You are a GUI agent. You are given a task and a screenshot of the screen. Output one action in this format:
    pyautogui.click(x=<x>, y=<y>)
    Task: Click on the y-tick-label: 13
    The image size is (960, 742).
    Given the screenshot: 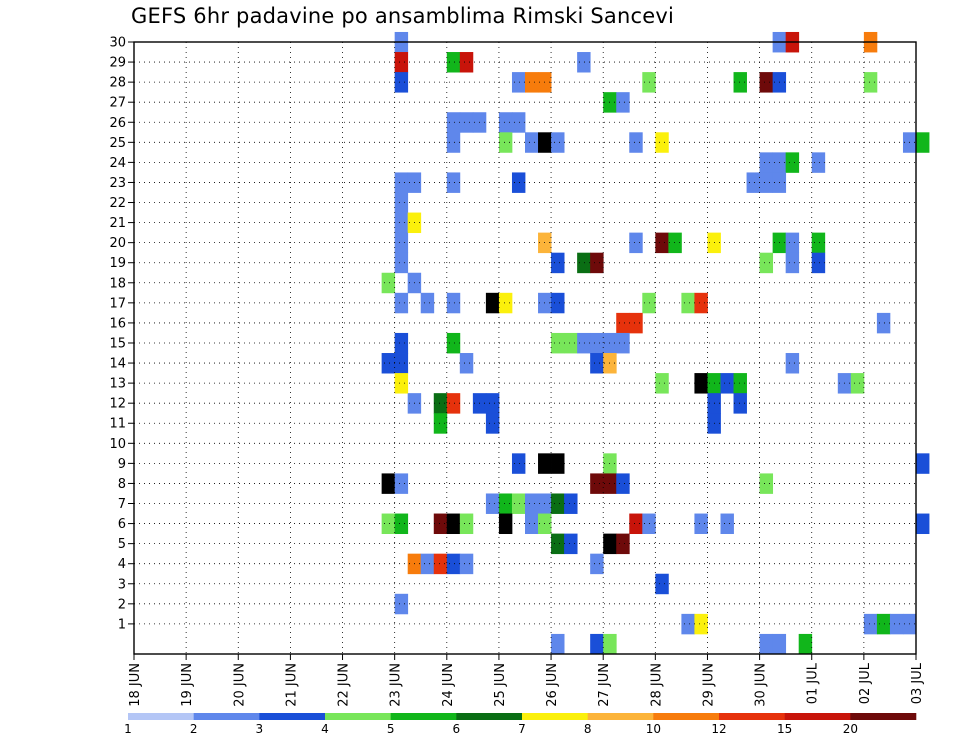 What is the action you would take?
    pyautogui.click(x=117, y=384)
    